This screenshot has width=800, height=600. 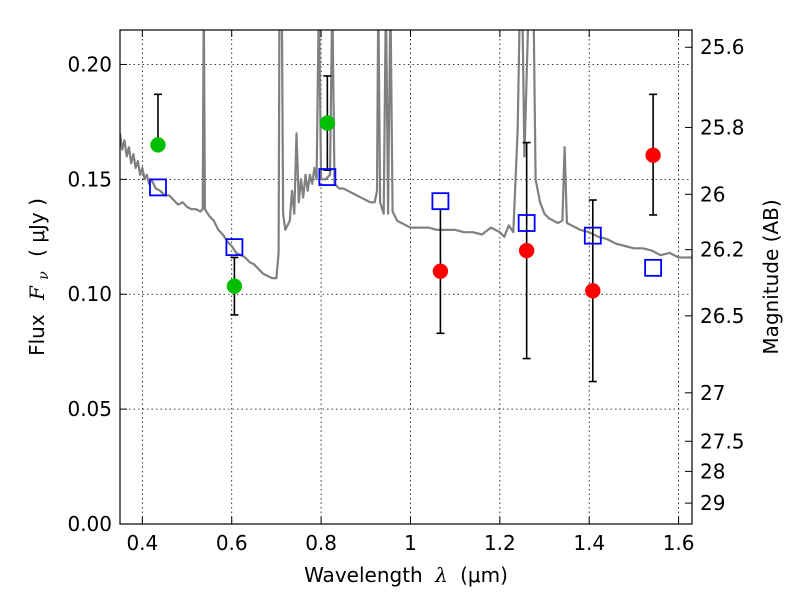 What do you see at coordinates (142, 543) in the screenshot?
I see `x-tick-label: 0.4` at bounding box center [142, 543].